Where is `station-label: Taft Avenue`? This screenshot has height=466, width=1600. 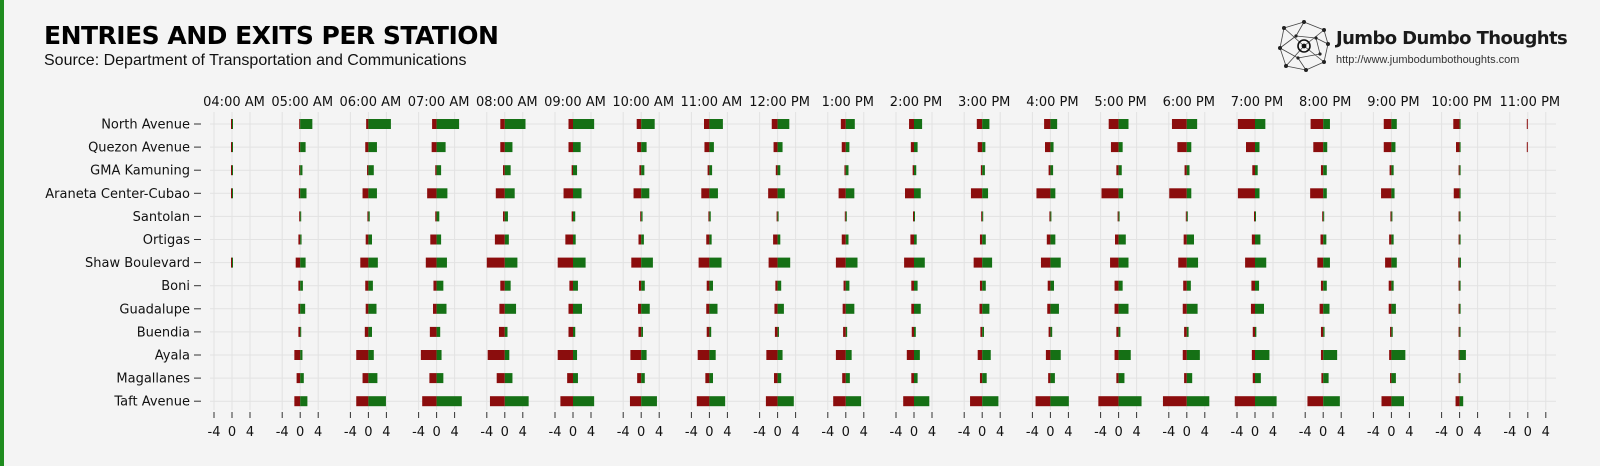
station-label: Taft Avenue is located at coordinates (151, 402).